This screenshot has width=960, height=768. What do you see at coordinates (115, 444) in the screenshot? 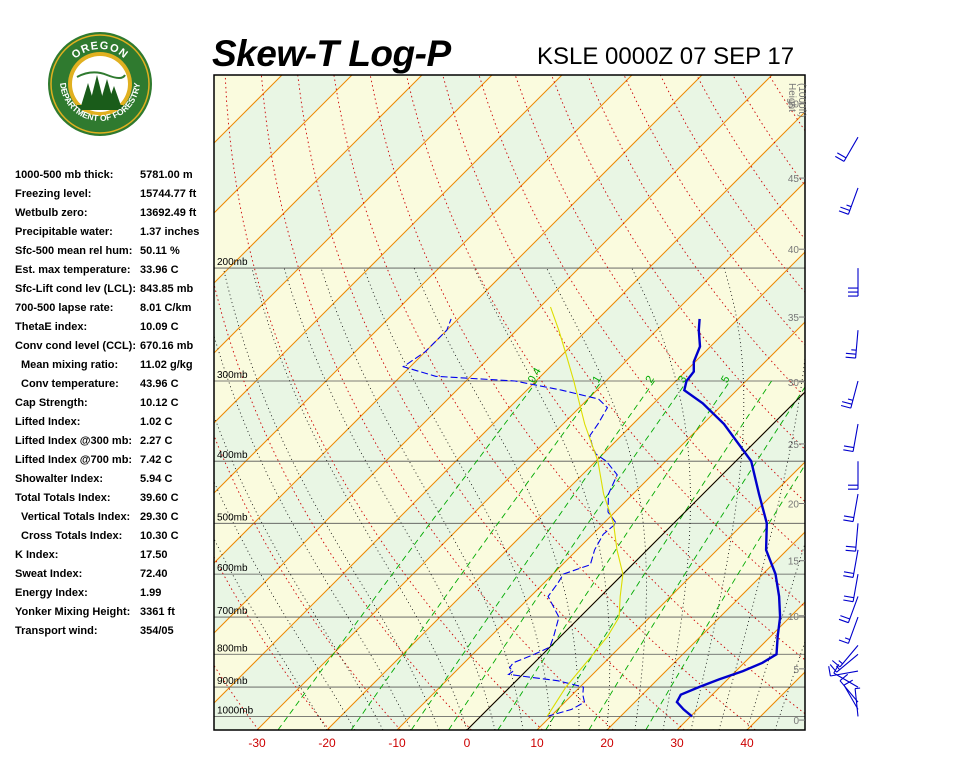
I see `index-row: Lifted Index @300 mb: 2.27 C` at bounding box center [115, 444].